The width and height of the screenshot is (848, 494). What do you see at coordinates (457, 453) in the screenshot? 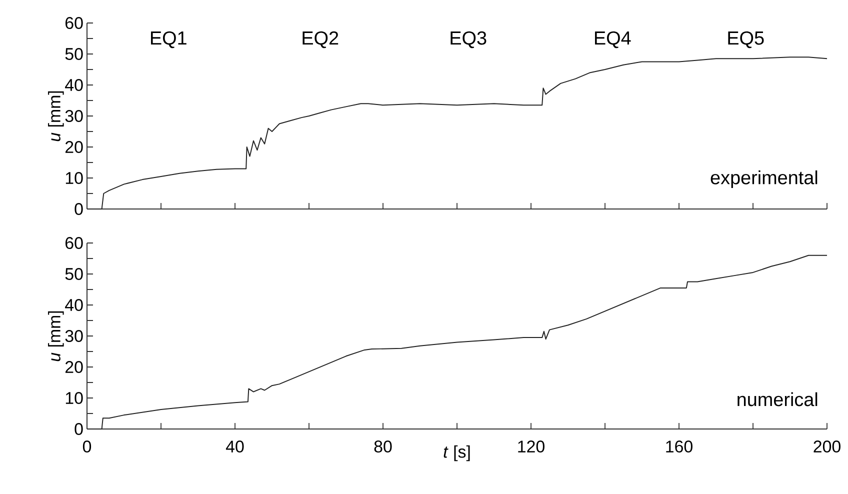
I see `x-axis-title: t [s]` at bounding box center [457, 453].